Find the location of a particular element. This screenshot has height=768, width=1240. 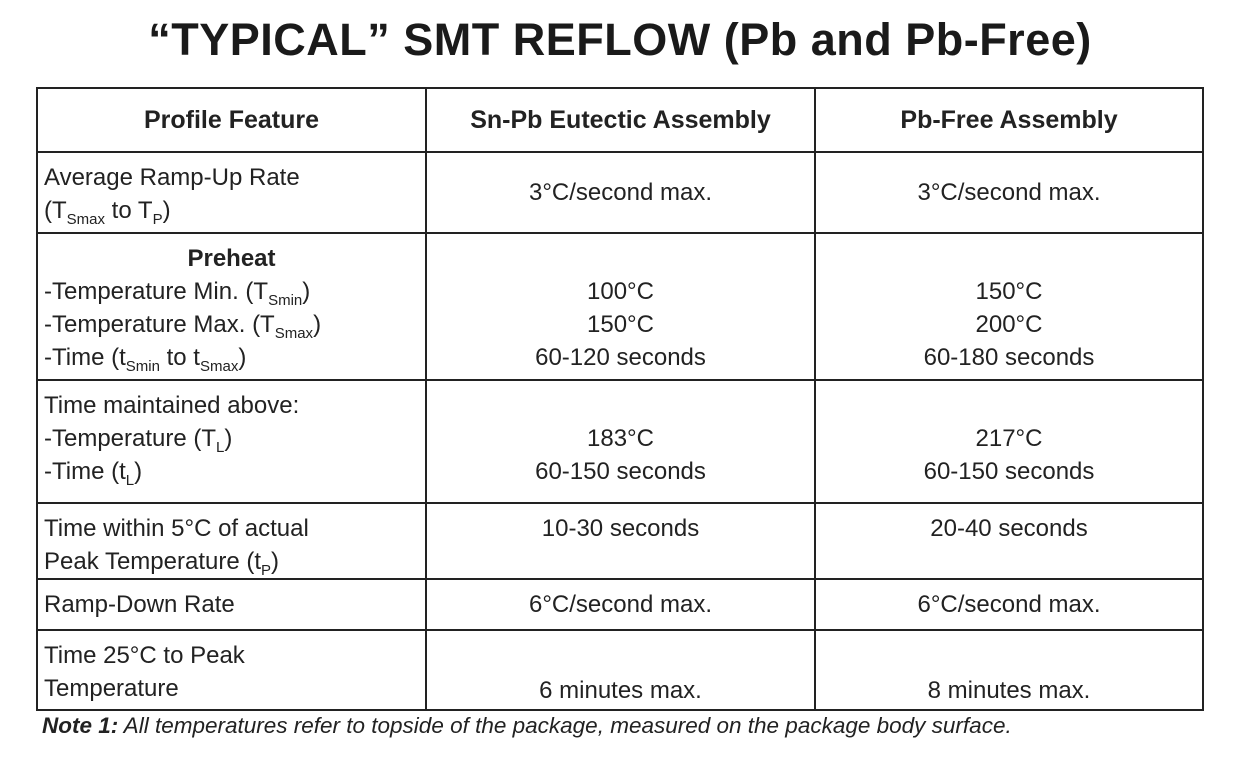

text-segment: Time maintained above: is located at coordinates (172, 405).